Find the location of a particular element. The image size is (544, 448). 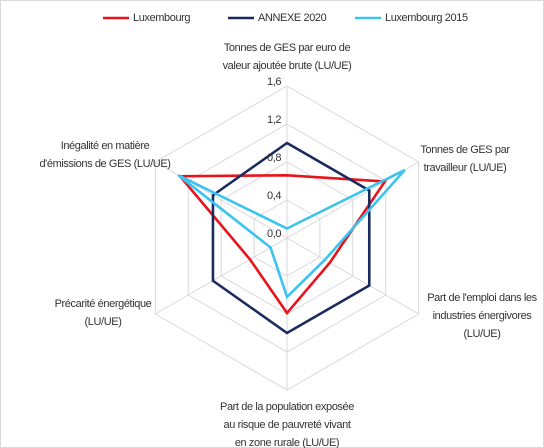

tick-label: 1,2 is located at coordinates (274, 120).